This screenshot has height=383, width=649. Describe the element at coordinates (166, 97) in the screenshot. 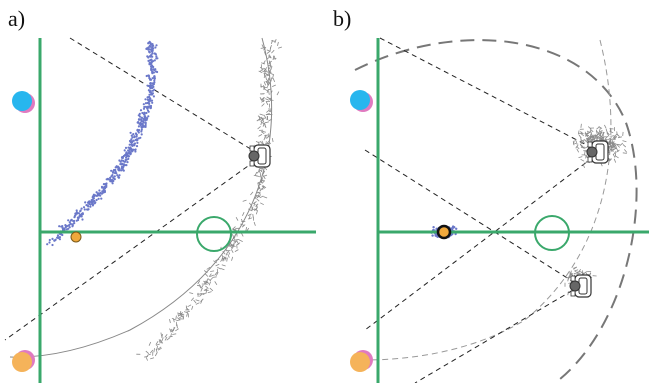

I see `dashed-ray` at that location.